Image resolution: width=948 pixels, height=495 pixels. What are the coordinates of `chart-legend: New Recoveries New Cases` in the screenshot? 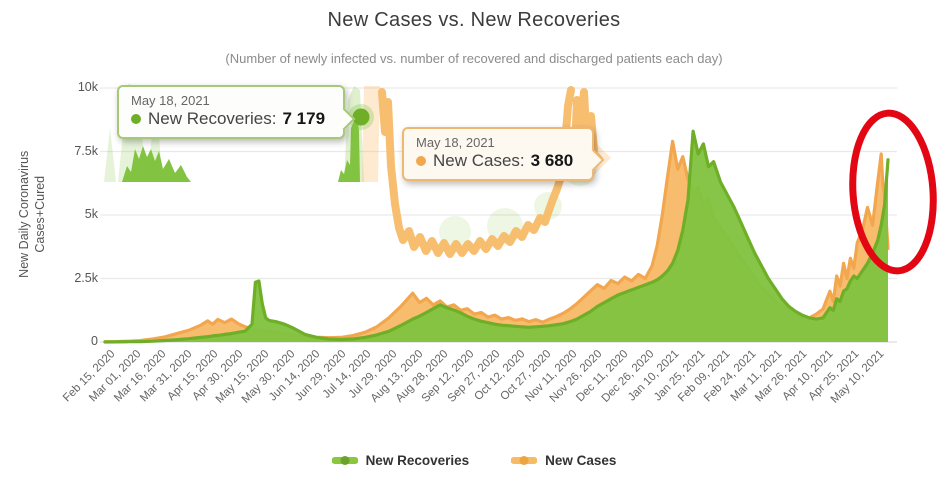 It's located at (474, 460).